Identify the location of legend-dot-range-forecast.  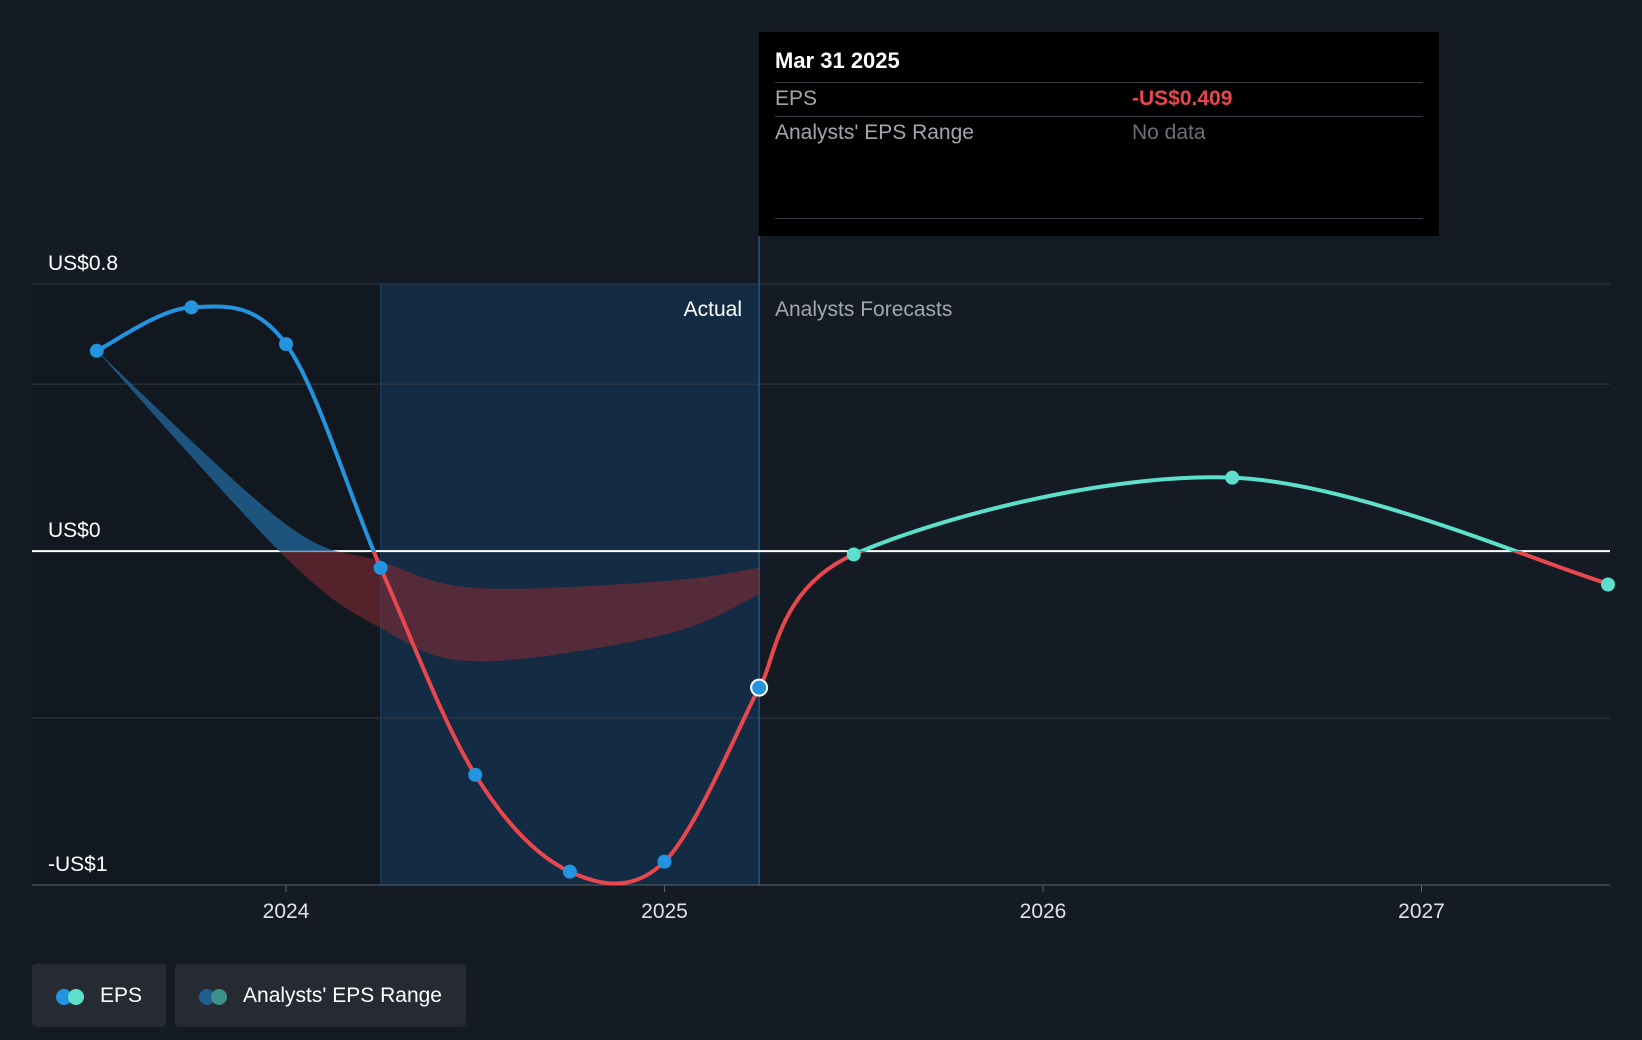
(219, 996).